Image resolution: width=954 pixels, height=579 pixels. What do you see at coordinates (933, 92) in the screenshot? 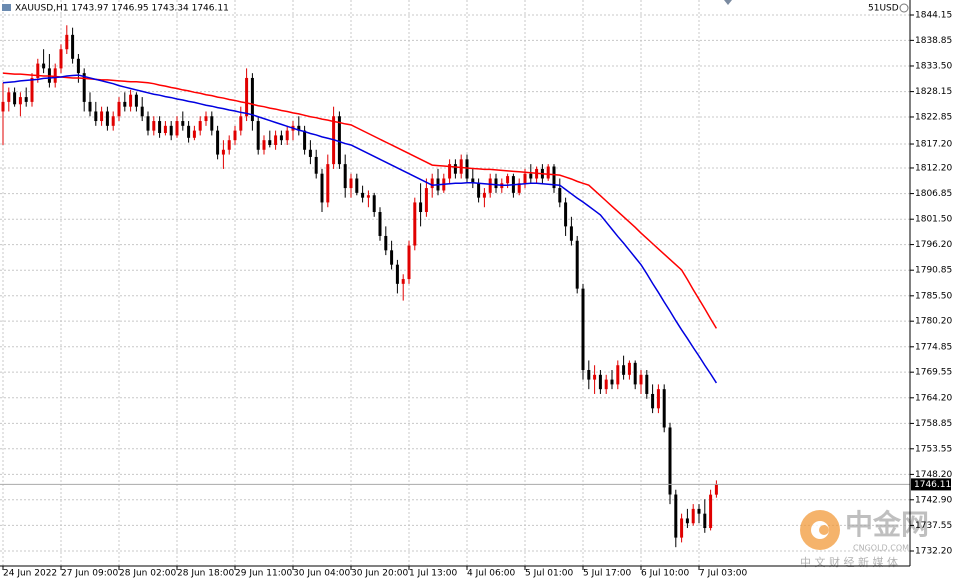
I see `y-tick-label: 1828.15` at bounding box center [933, 92].